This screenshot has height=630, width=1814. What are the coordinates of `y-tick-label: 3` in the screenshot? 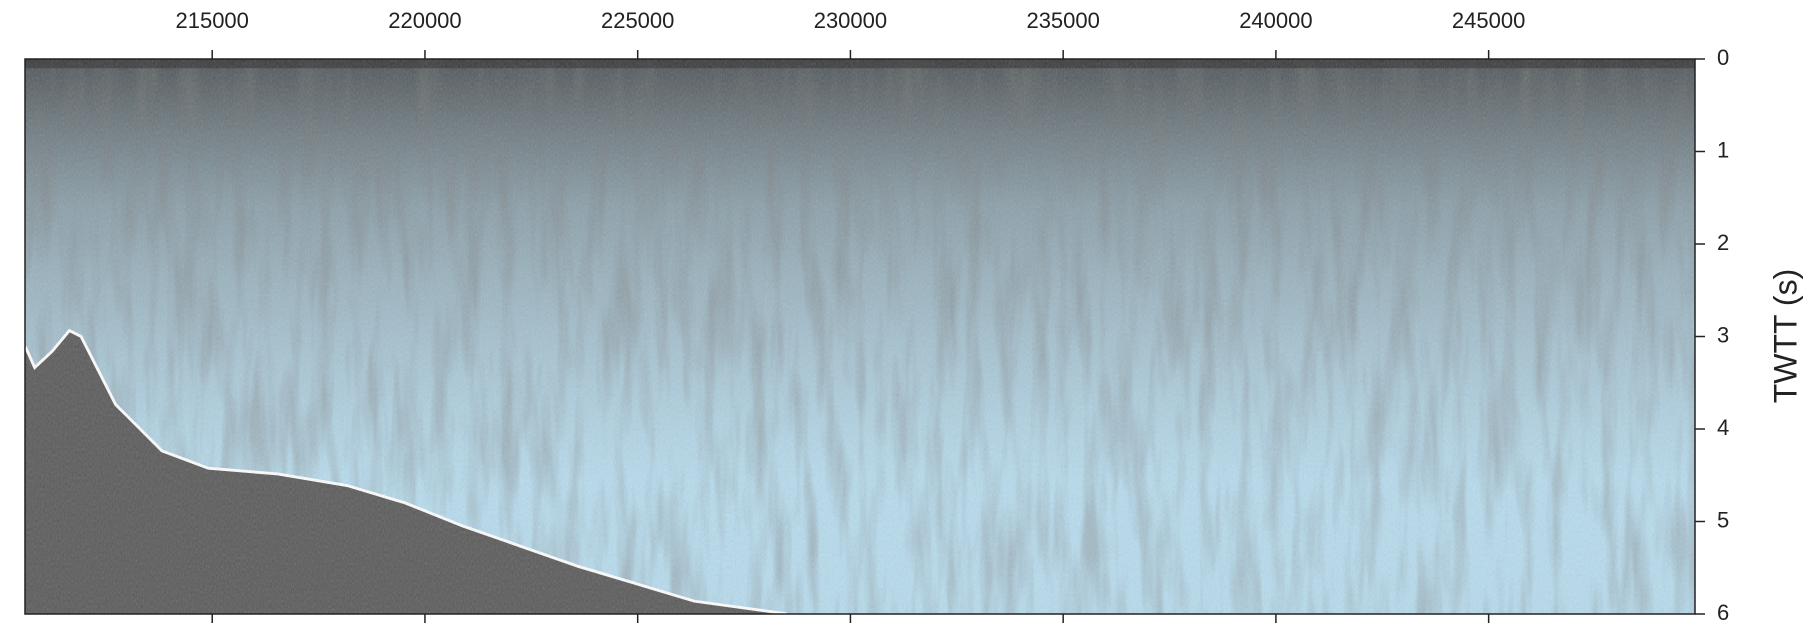 It's located at (1723, 334).